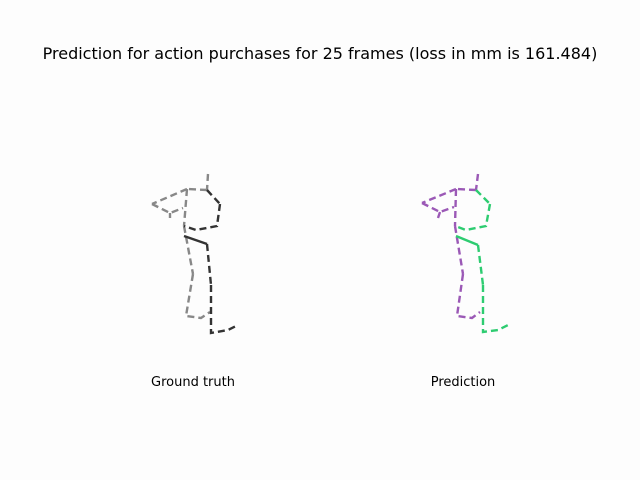  What do you see at coordinates (193, 382) in the screenshot?
I see `ground-truth-caption: Ground truth` at bounding box center [193, 382].